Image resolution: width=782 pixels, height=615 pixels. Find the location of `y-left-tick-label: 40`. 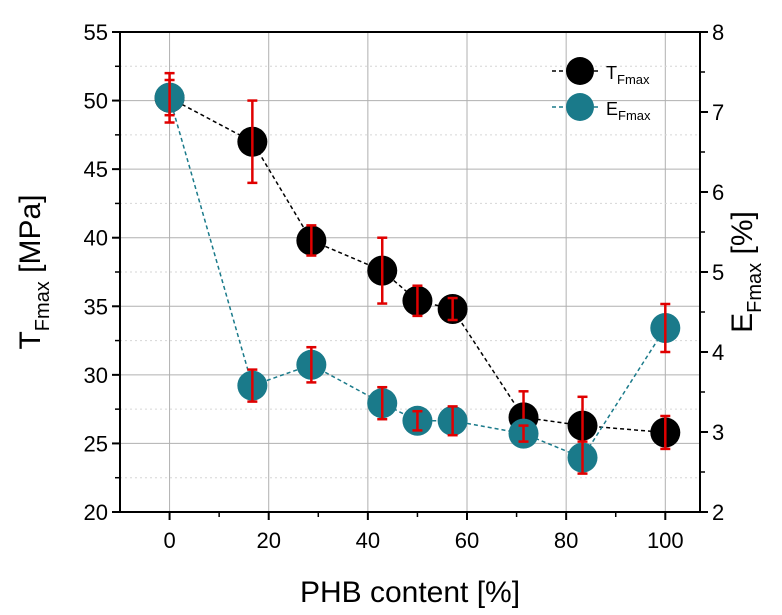

y-left-tick-label: 40 is located at coordinates (96, 238).